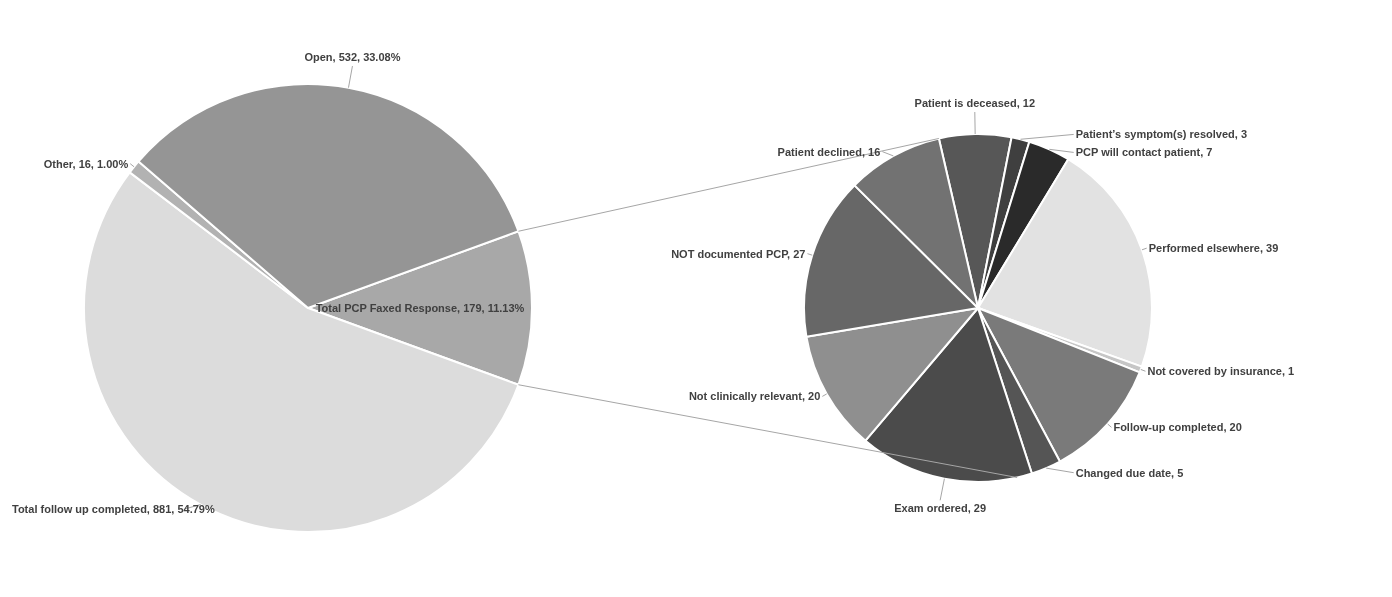 This screenshot has height=597, width=1392. Describe the element at coordinates (420, 308) in the screenshot. I see `slice-label: Total PCP Faxed Response, 179, 11.13%` at that location.